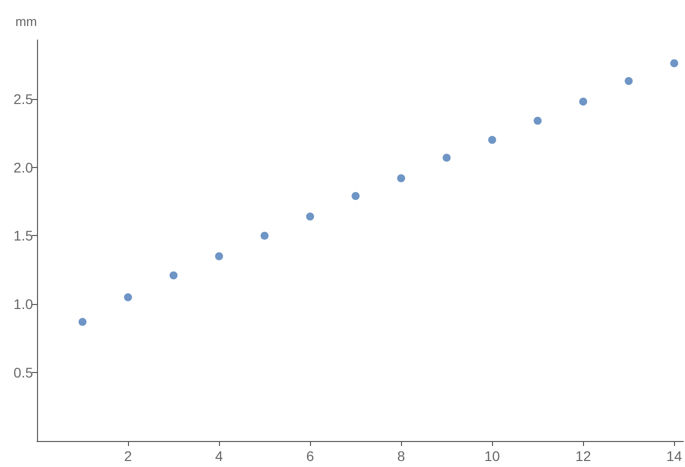  Describe the element at coordinates (128, 456) in the screenshot. I see `x-tick-label: 2` at that location.